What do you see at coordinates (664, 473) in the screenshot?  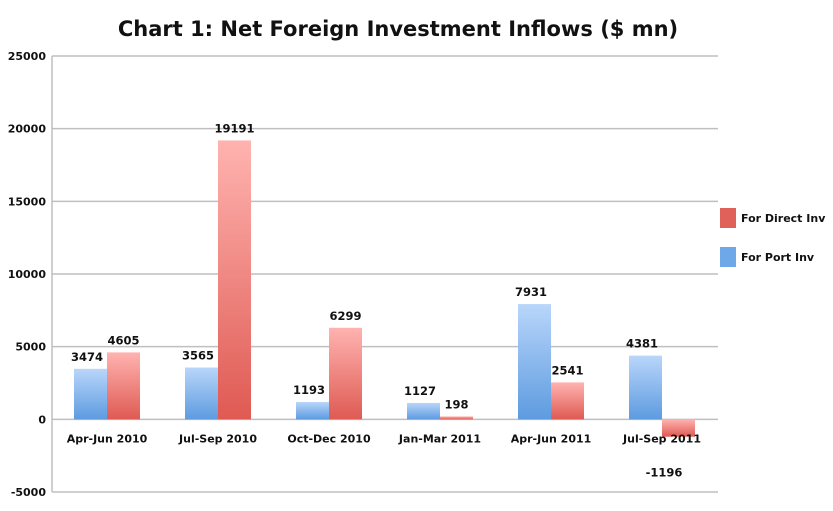 I see `data-label: -1196` at bounding box center [664, 473].